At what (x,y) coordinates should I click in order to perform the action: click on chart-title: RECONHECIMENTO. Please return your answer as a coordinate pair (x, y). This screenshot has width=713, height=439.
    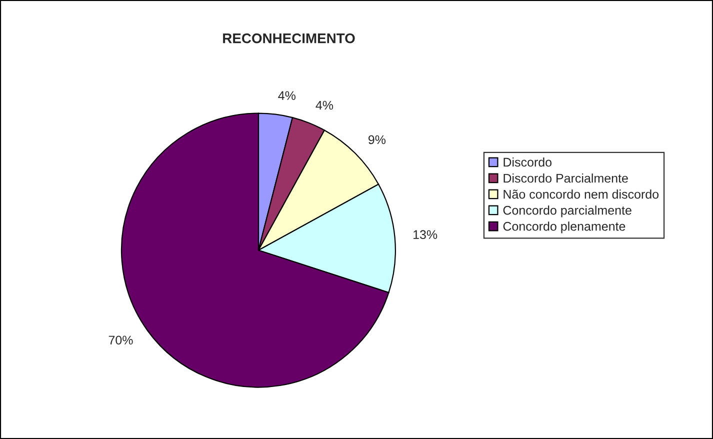
    Looking at the image, I should click on (289, 38).